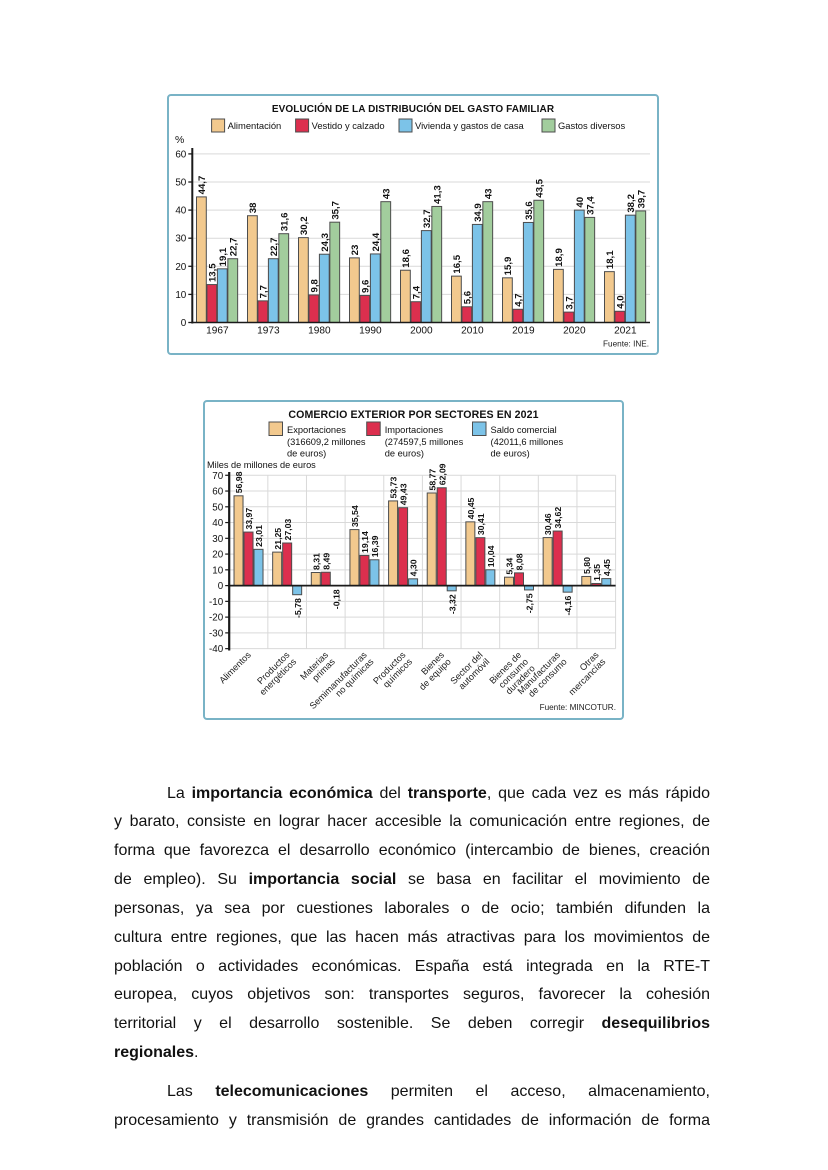  I want to click on svg-text: Gastos diversos, so click(592, 125).